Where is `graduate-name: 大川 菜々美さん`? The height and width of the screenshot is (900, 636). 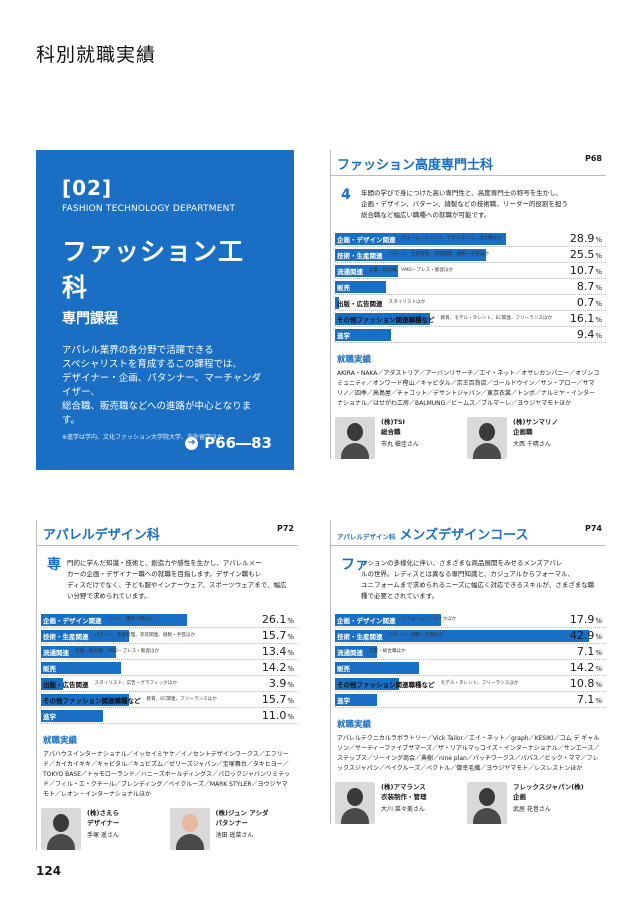 graduate-name: 大川 菜々美さん is located at coordinates (403, 809).